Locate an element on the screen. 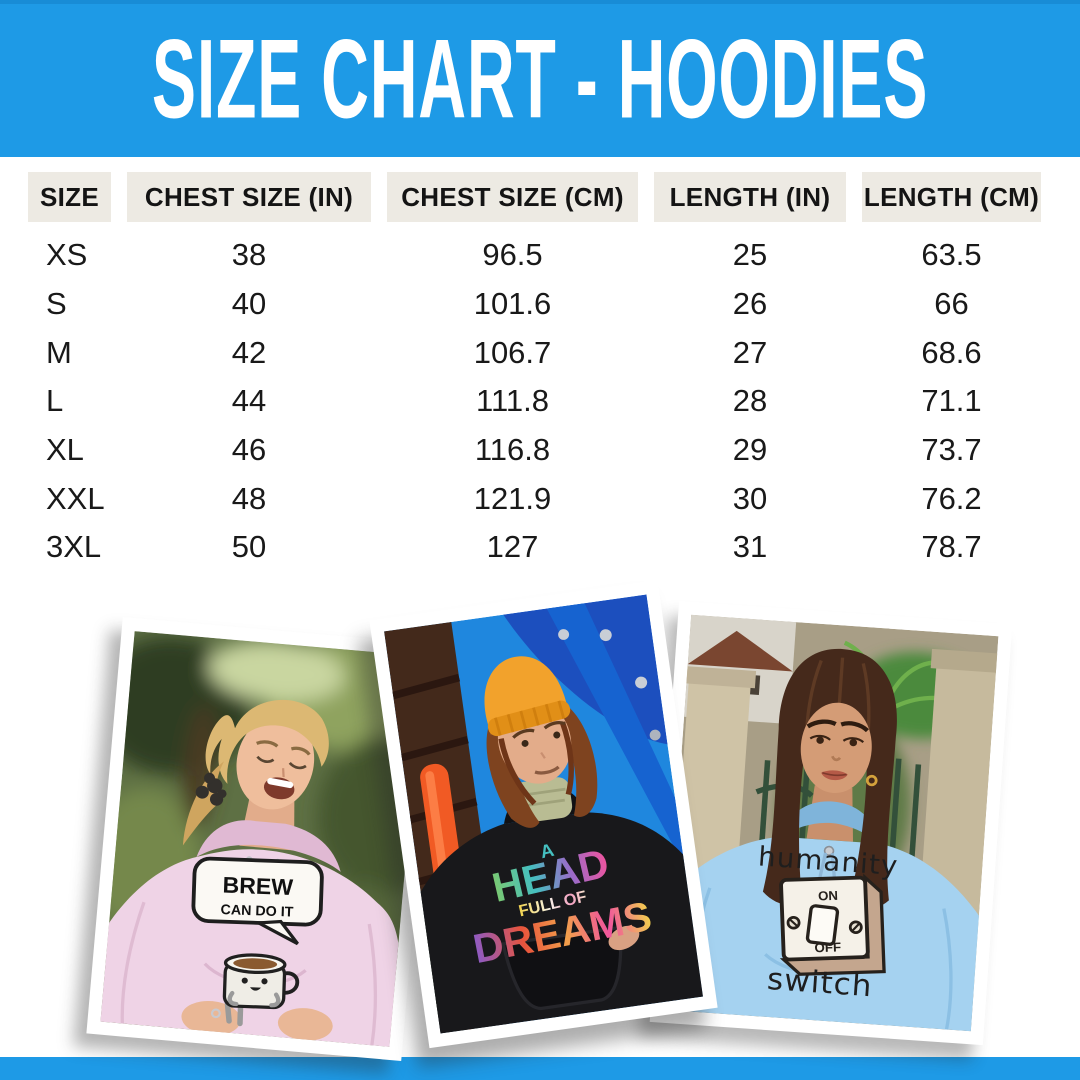 This screenshot has width=1080, height=1080. scrunchie is located at coordinates (211, 789).